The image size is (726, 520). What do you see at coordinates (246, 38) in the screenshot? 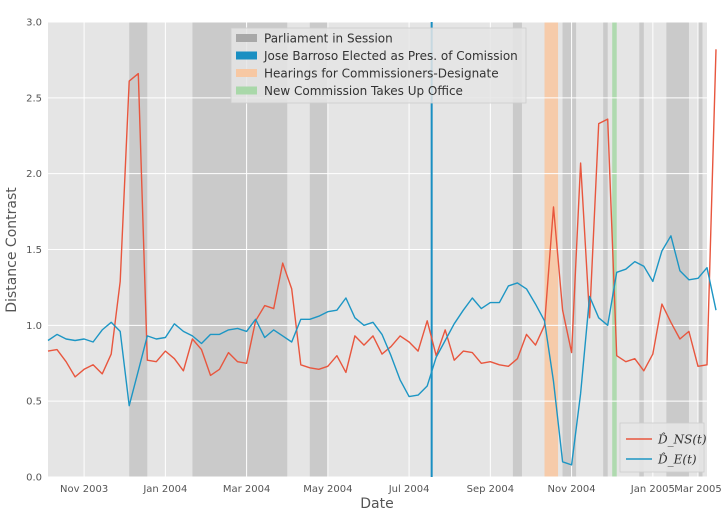
I see `legend-swatch-parliament` at bounding box center [246, 38].